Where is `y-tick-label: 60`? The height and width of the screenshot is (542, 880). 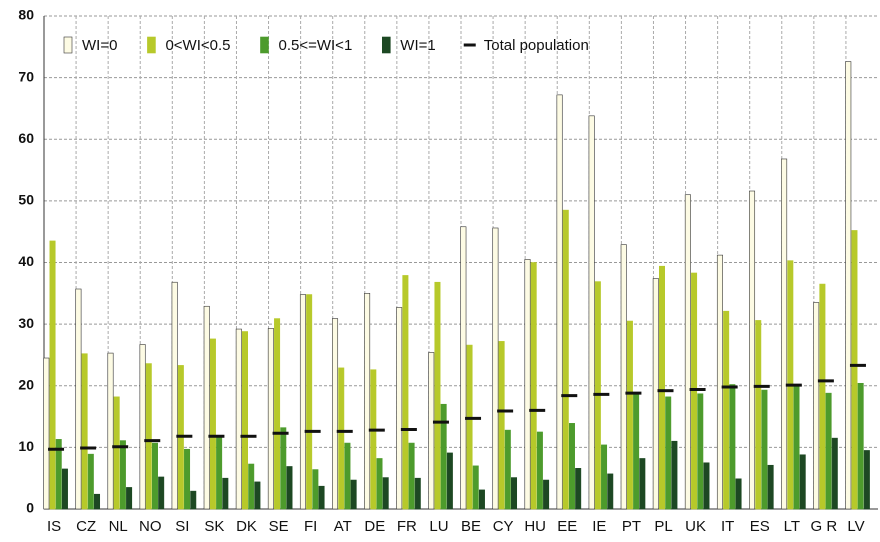
y-tick-label: 60 is located at coordinates (26, 138).